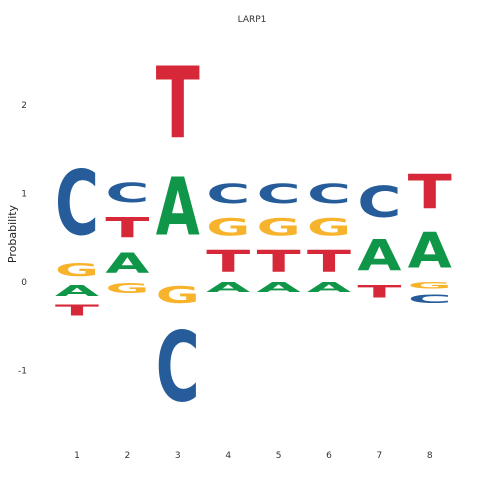 This screenshot has height=480, width=480. I want to click on y-axis-ticks: -1 0 1 2, so click(22, 239).